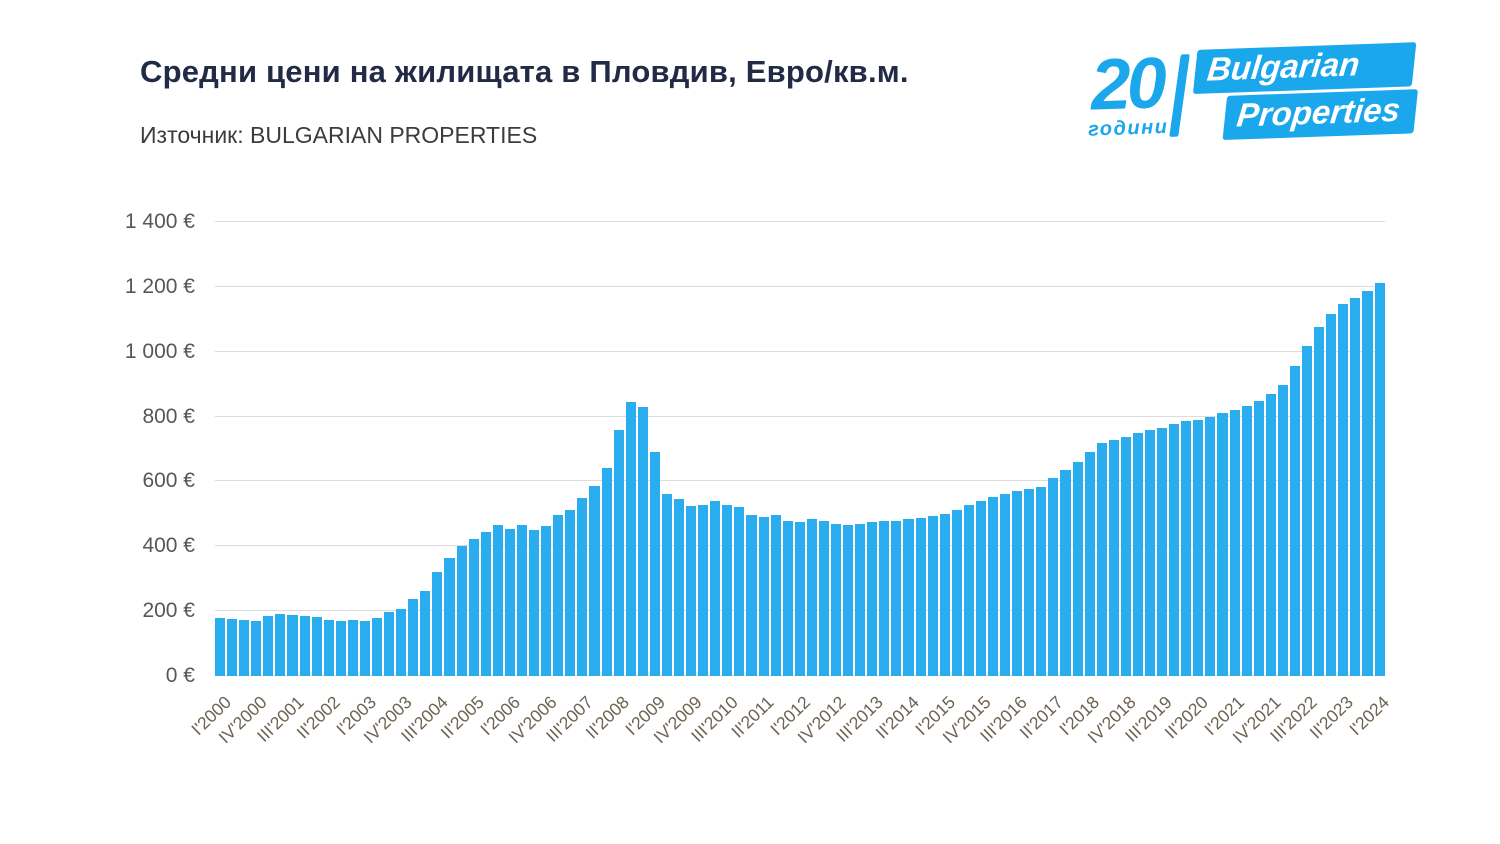 The height and width of the screenshot is (844, 1500). What do you see at coordinates (570, 592) in the screenshot?
I see `bar-II'2007` at bounding box center [570, 592].